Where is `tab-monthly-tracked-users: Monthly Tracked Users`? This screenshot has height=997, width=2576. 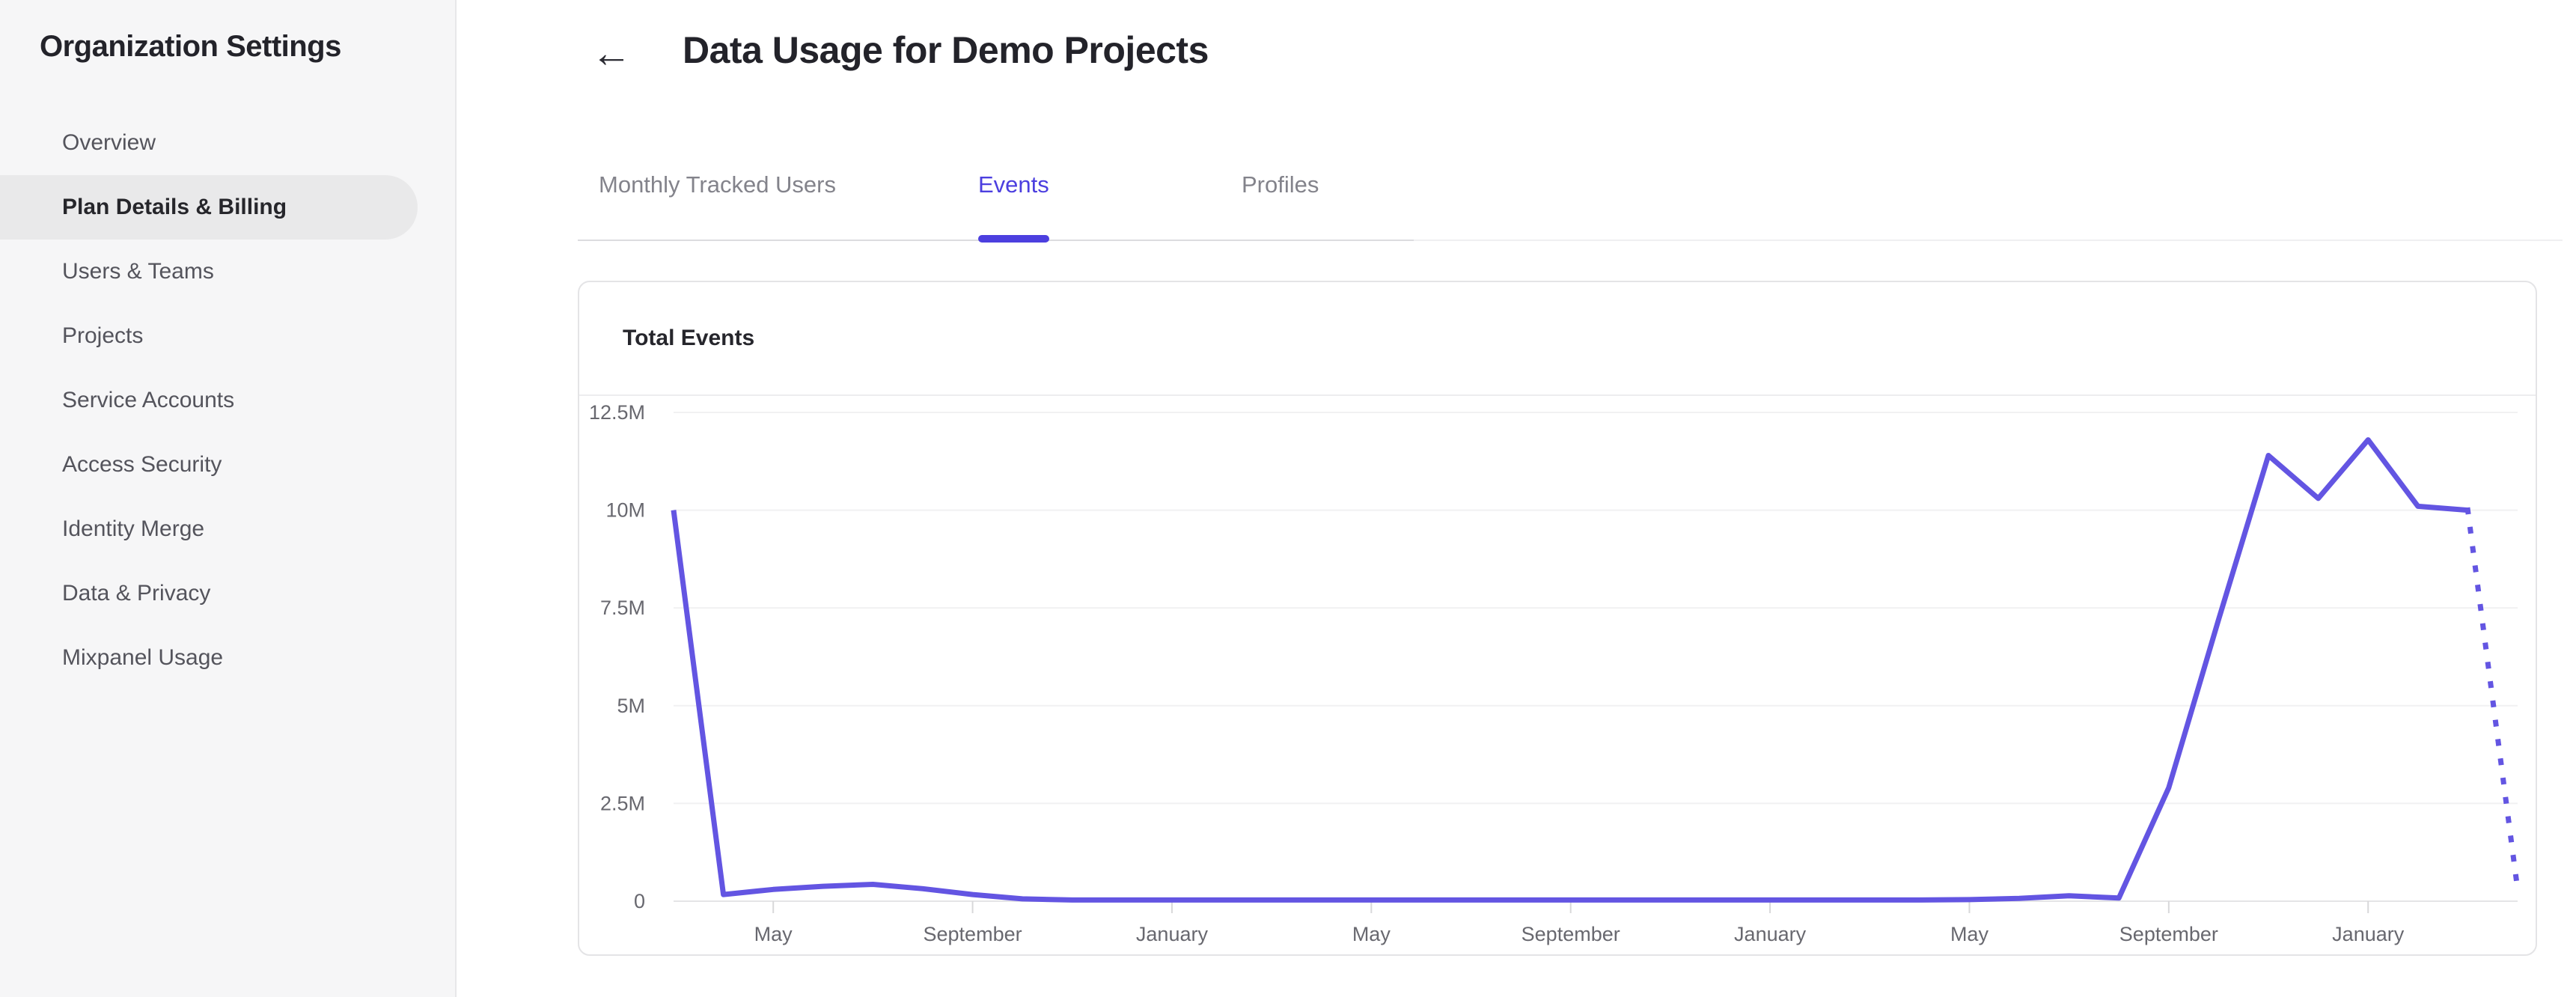 tab-monthly-tracked-users: Monthly Tracked Users is located at coordinates (717, 184).